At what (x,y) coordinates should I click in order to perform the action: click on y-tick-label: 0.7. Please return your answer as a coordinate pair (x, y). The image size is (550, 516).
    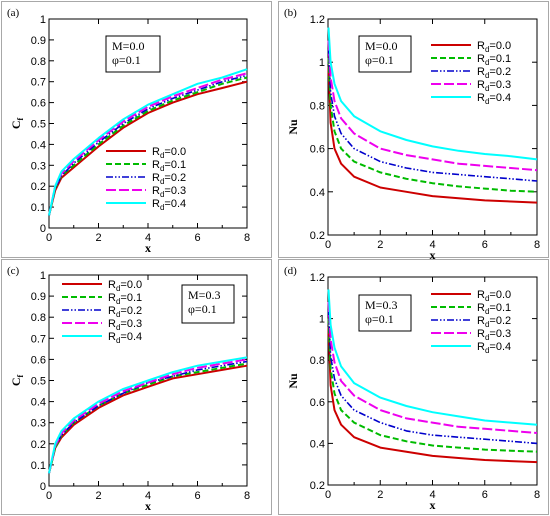
    Looking at the image, I should click on (38, 339).